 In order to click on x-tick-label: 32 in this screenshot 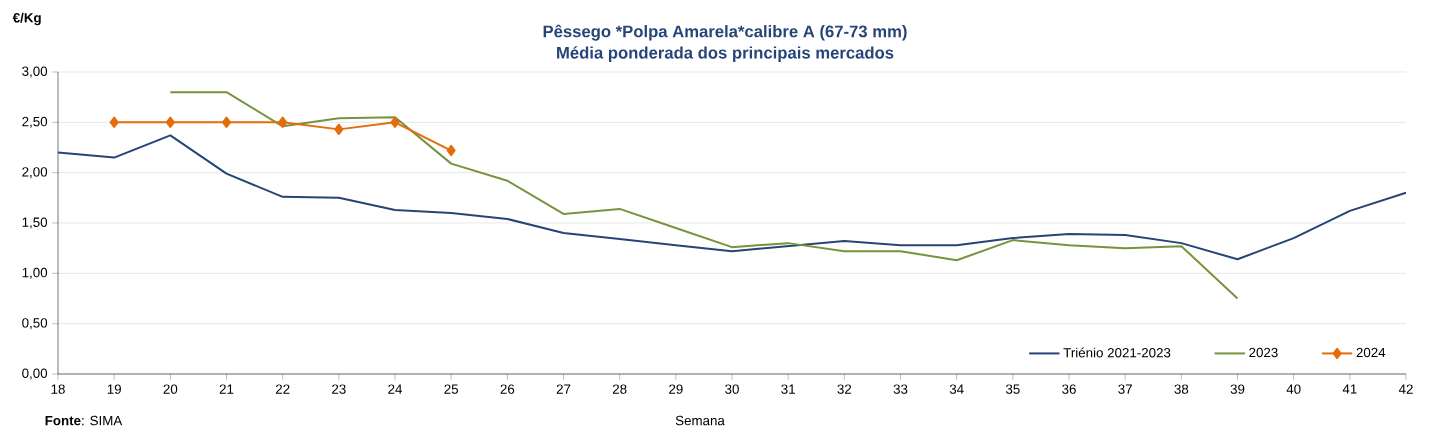, I will do `click(844, 389)`.